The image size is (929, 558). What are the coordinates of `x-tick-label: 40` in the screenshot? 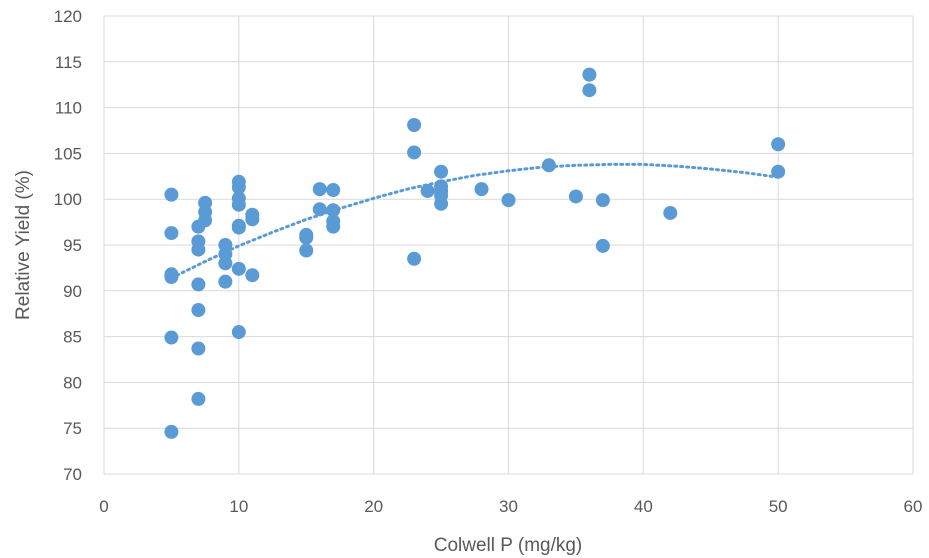 It's located at (643, 506).